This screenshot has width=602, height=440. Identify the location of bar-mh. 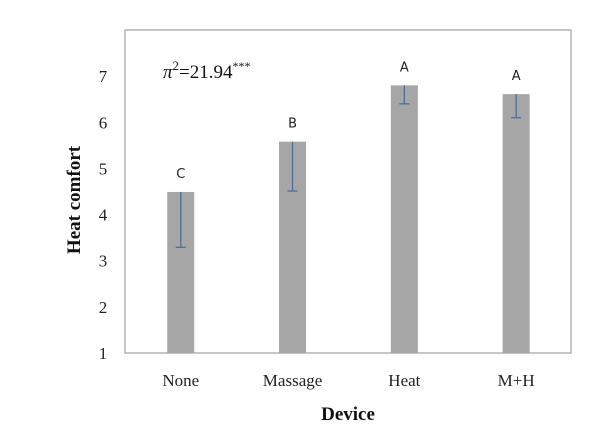
(516, 223).